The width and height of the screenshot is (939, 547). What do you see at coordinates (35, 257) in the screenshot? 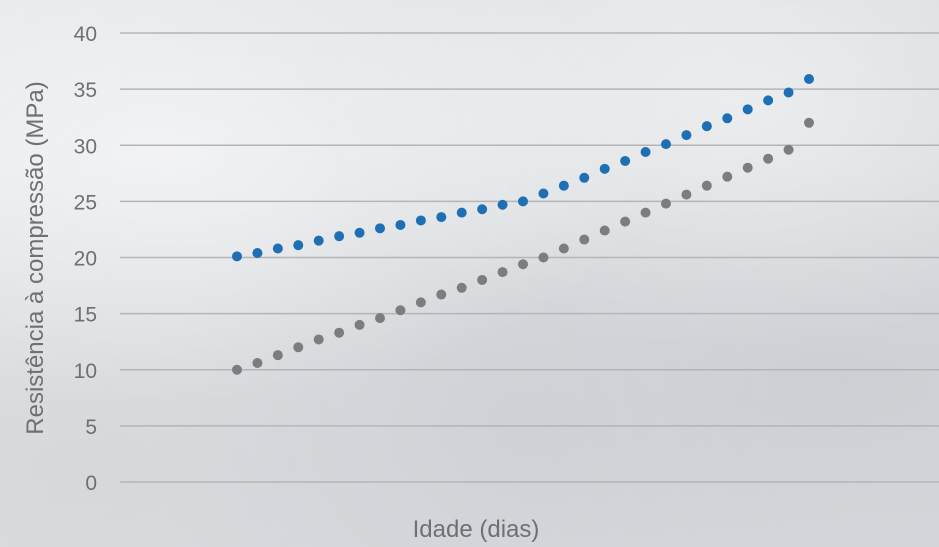
I see `y-axis-title: Resistência à compressão (MPa)` at bounding box center [35, 257].